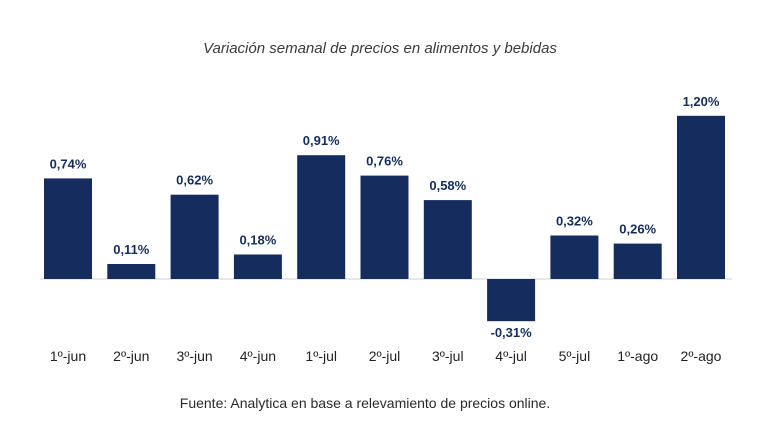  What do you see at coordinates (701, 356) in the screenshot?
I see `x-tick-label: 2º-ago` at bounding box center [701, 356].